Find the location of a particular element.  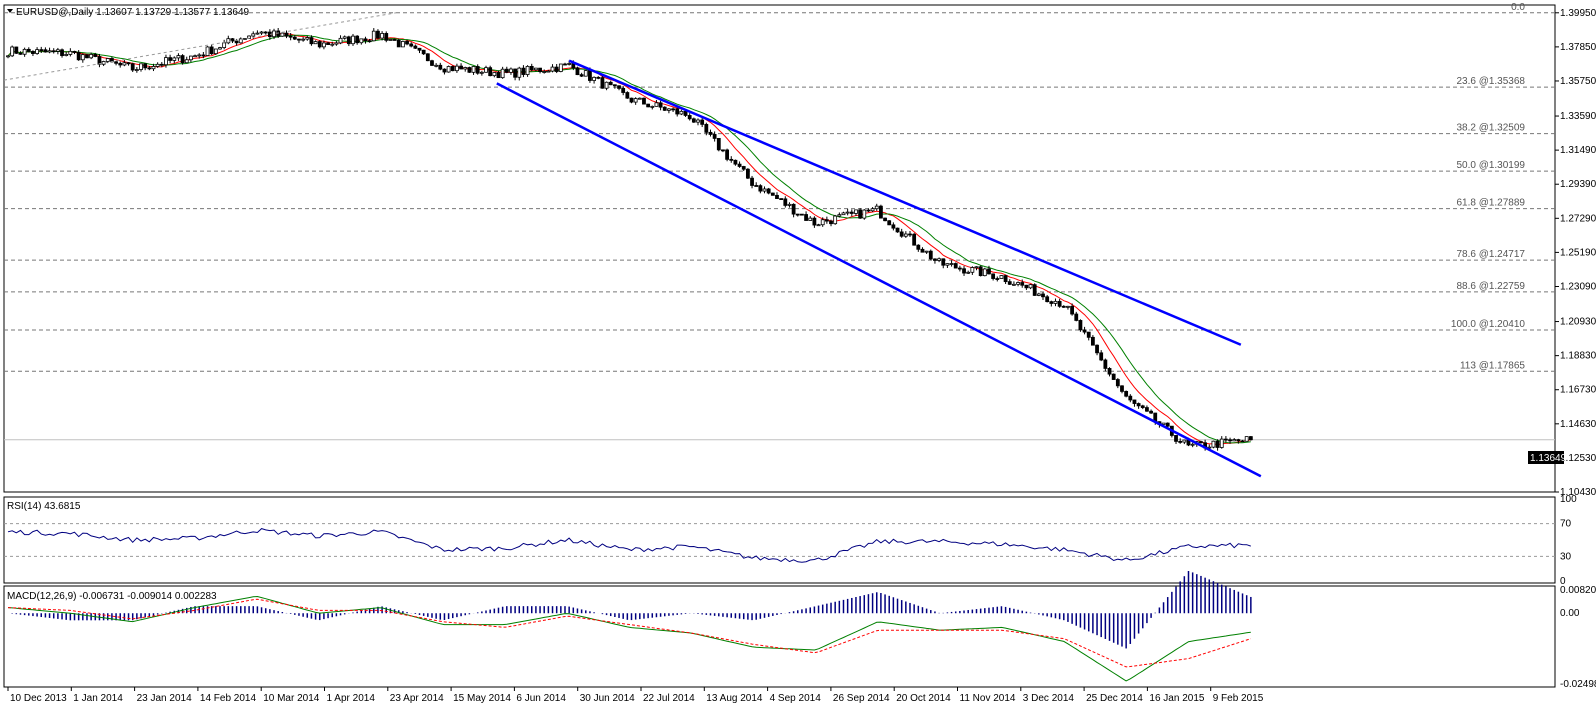

rsi-line is located at coordinates (629, 545).